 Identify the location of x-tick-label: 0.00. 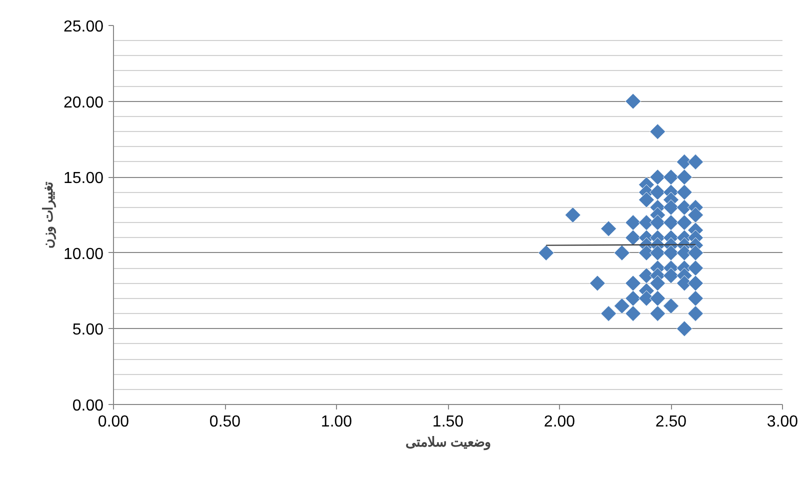
(114, 422).